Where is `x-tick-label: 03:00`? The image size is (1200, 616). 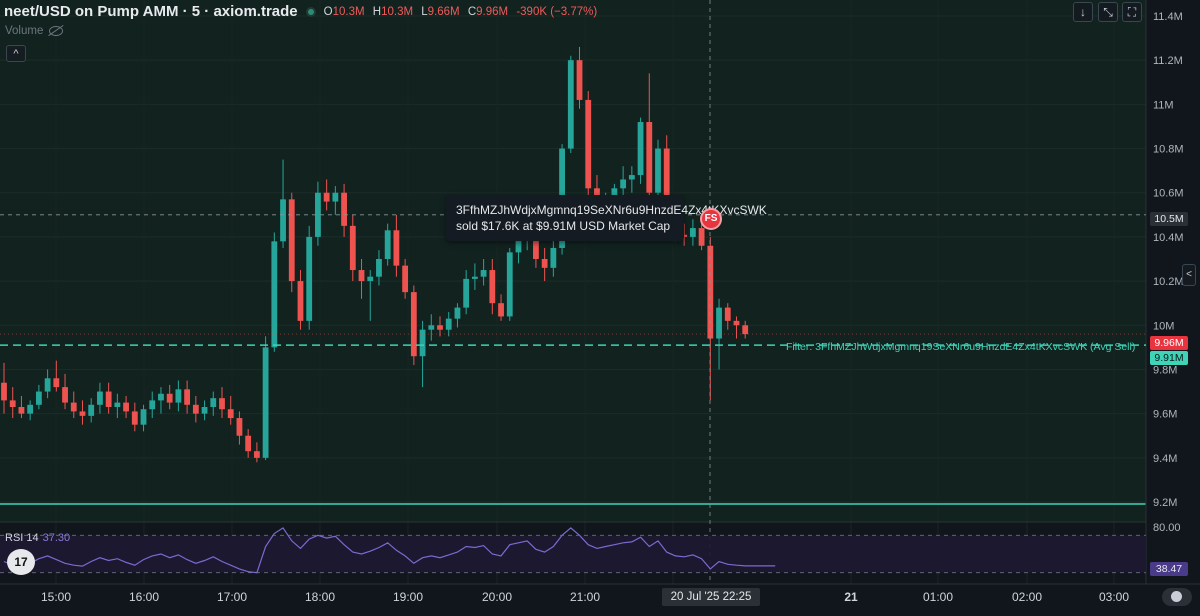
x-tick-label: 03:00 is located at coordinates (1114, 597).